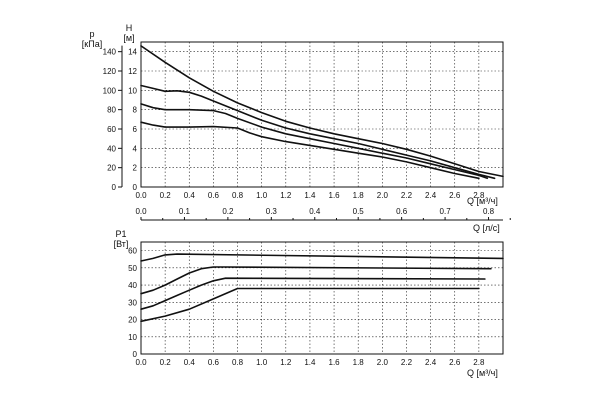 The width and height of the screenshot is (592, 402). Describe the element at coordinates (141, 362) in the screenshot. I see `power-x-tick-label: 0.0` at that location.